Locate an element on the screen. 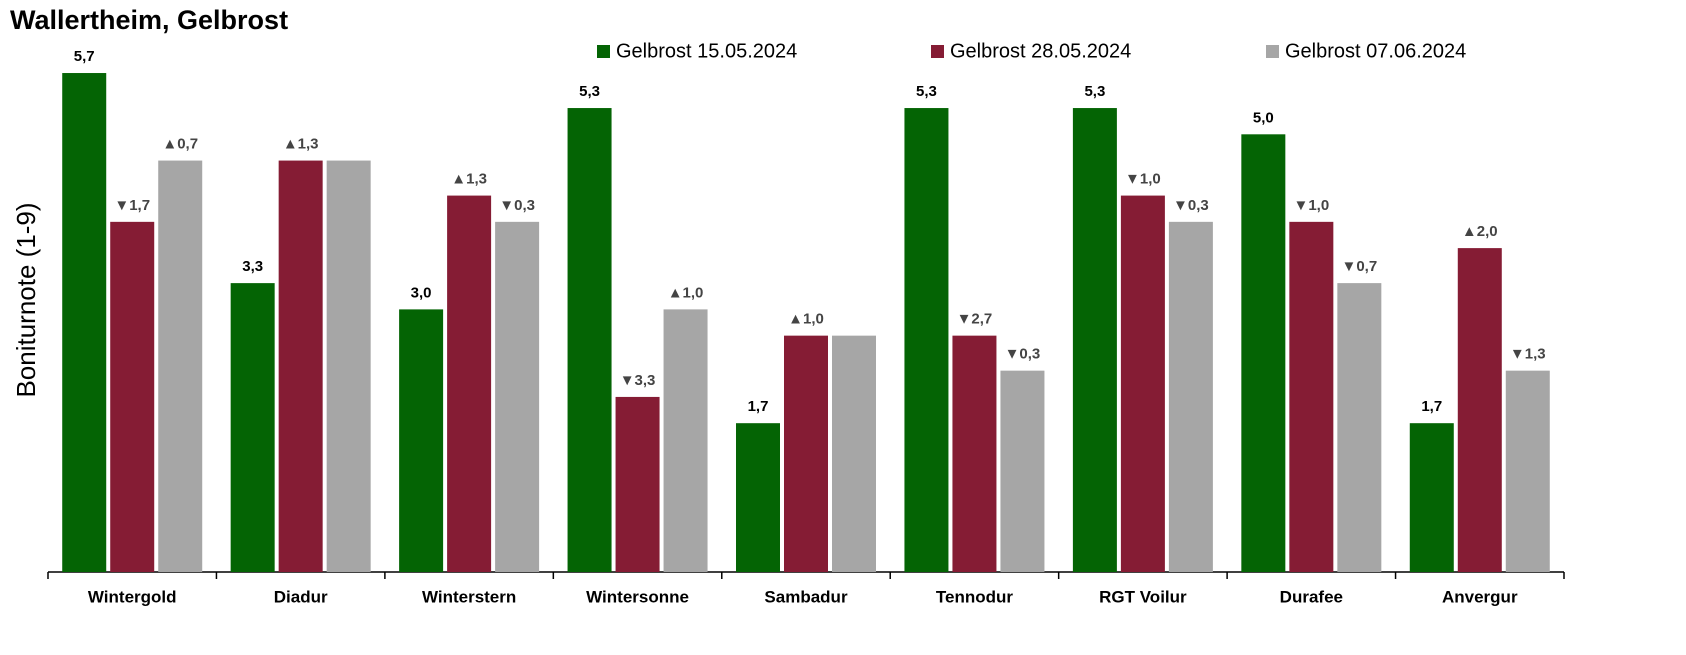 This screenshot has height=655, width=1686. data-label: 5,0 is located at coordinates (1263, 117).